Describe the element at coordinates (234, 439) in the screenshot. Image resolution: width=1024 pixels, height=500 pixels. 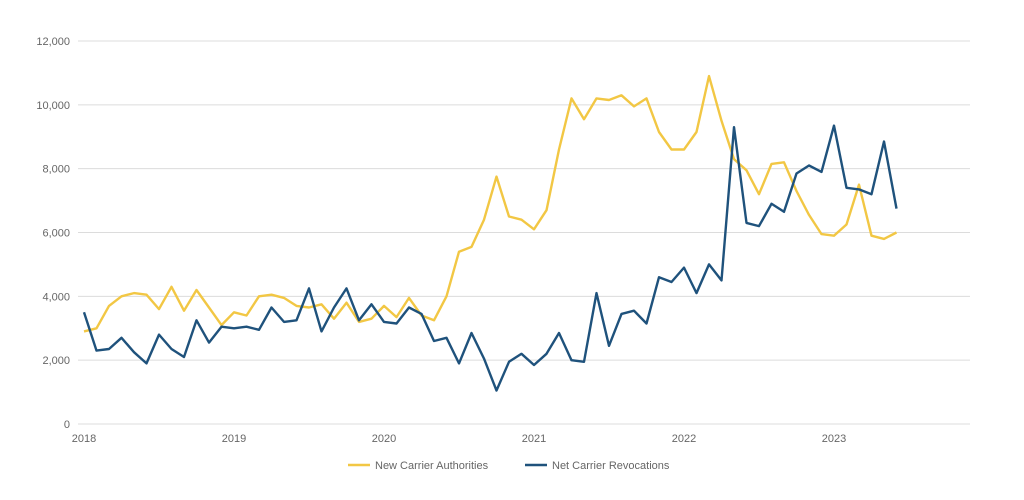
I see `x-tick-label: 2019` at that location.